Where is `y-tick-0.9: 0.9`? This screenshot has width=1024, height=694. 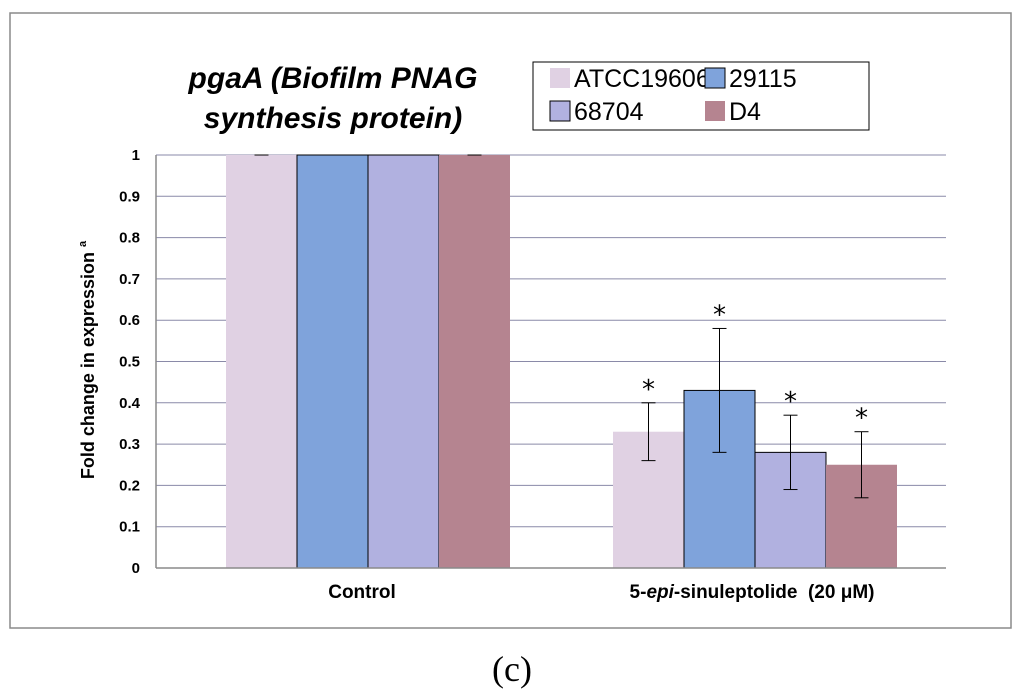
y-tick-0.9: 0.9 is located at coordinates (129, 196).